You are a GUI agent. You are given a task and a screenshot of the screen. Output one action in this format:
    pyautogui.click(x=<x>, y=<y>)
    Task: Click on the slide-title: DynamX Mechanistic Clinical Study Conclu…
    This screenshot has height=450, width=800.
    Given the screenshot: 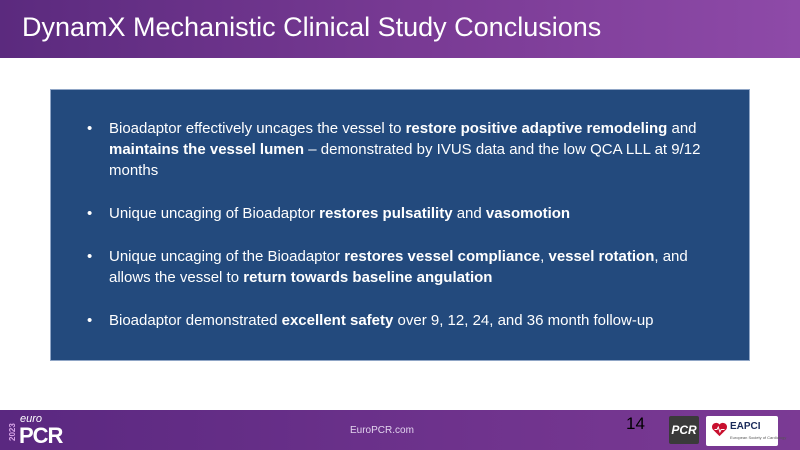 What is the action you would take?
    pyautogui.click(x=312, y=27)
    